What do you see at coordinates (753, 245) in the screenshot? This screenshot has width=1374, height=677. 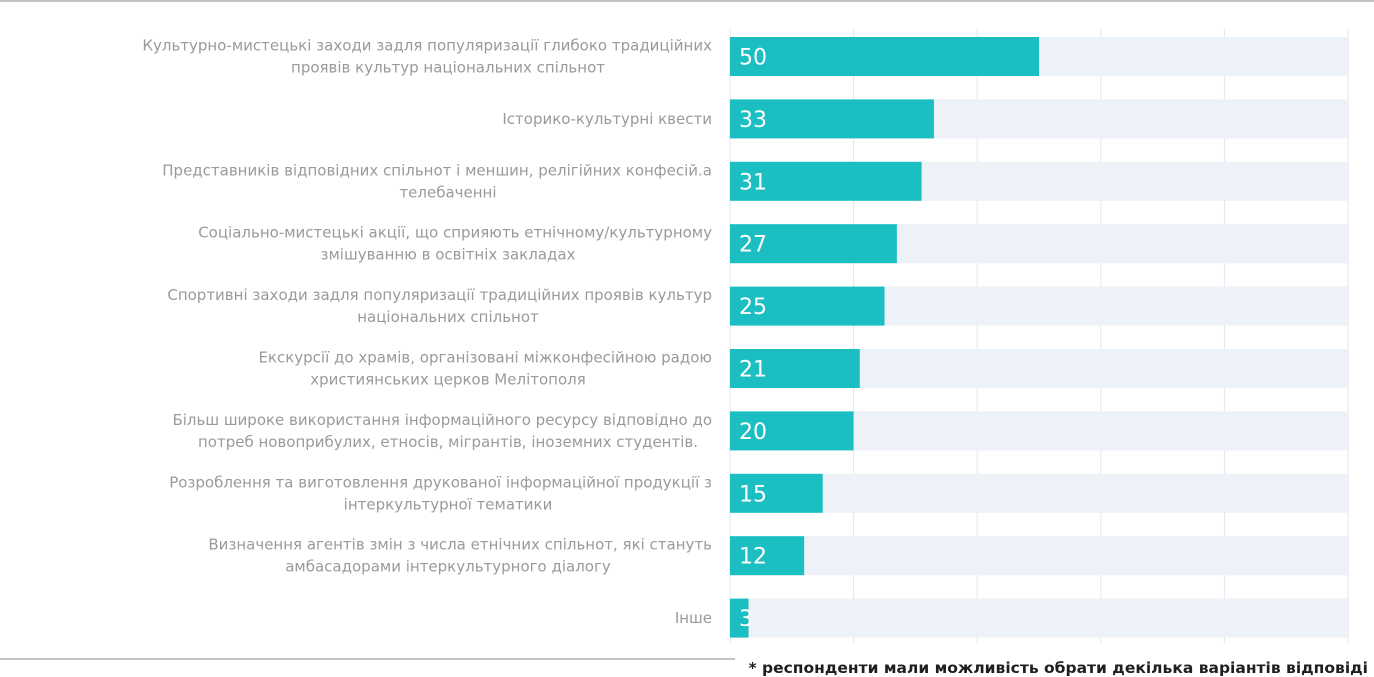 I see `value-label: 27` at bounding box center [753, 245].